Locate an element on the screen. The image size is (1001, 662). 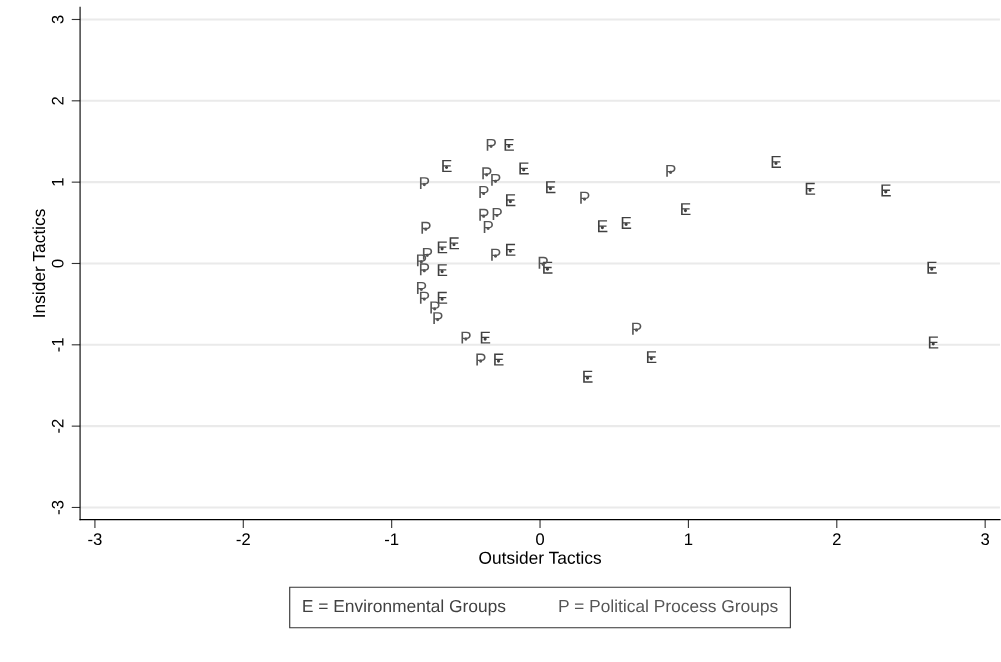
y-tick-label: -2 is located at coordinates (57, 426).